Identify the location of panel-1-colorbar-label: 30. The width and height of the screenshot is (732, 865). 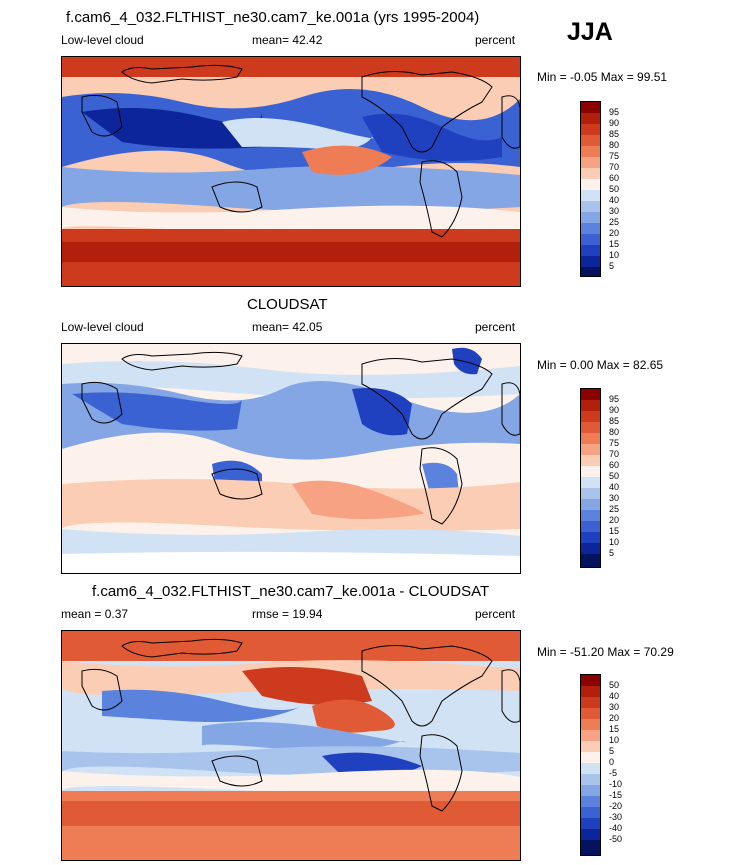
(614, 211).